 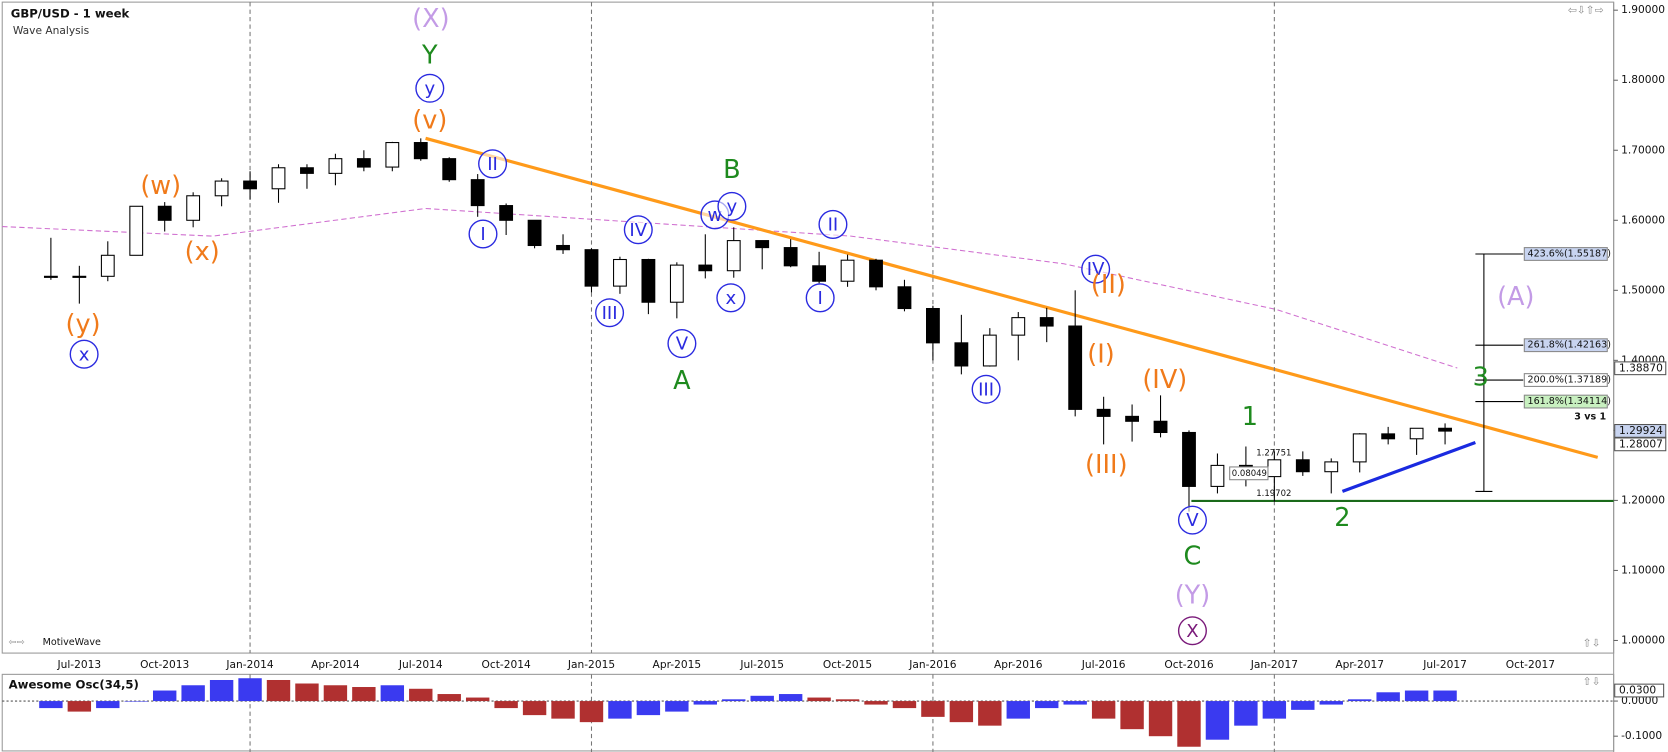 What do you see at coordinates (1643, 219) in the screenshot?
I see `y-tick-label: 1.60000` at bounding box center [1643, 219].